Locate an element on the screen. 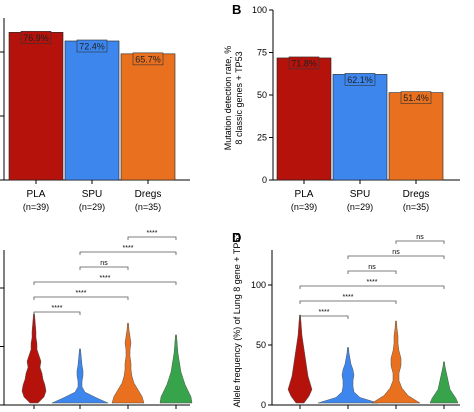  value-label: 51.4% is located at coordinates (416, 98).